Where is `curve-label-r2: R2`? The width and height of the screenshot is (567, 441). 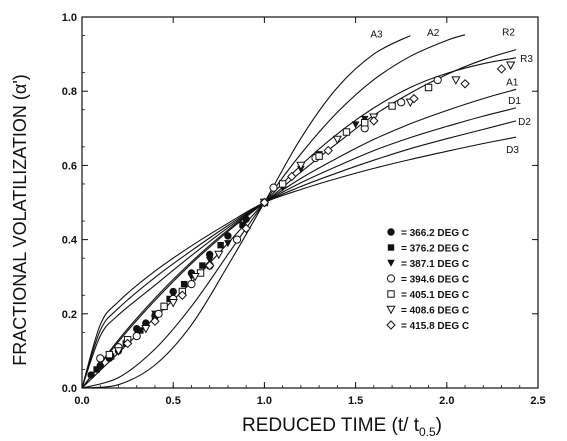
curve-label-r2: R2 is located at coordinates (508, 33).